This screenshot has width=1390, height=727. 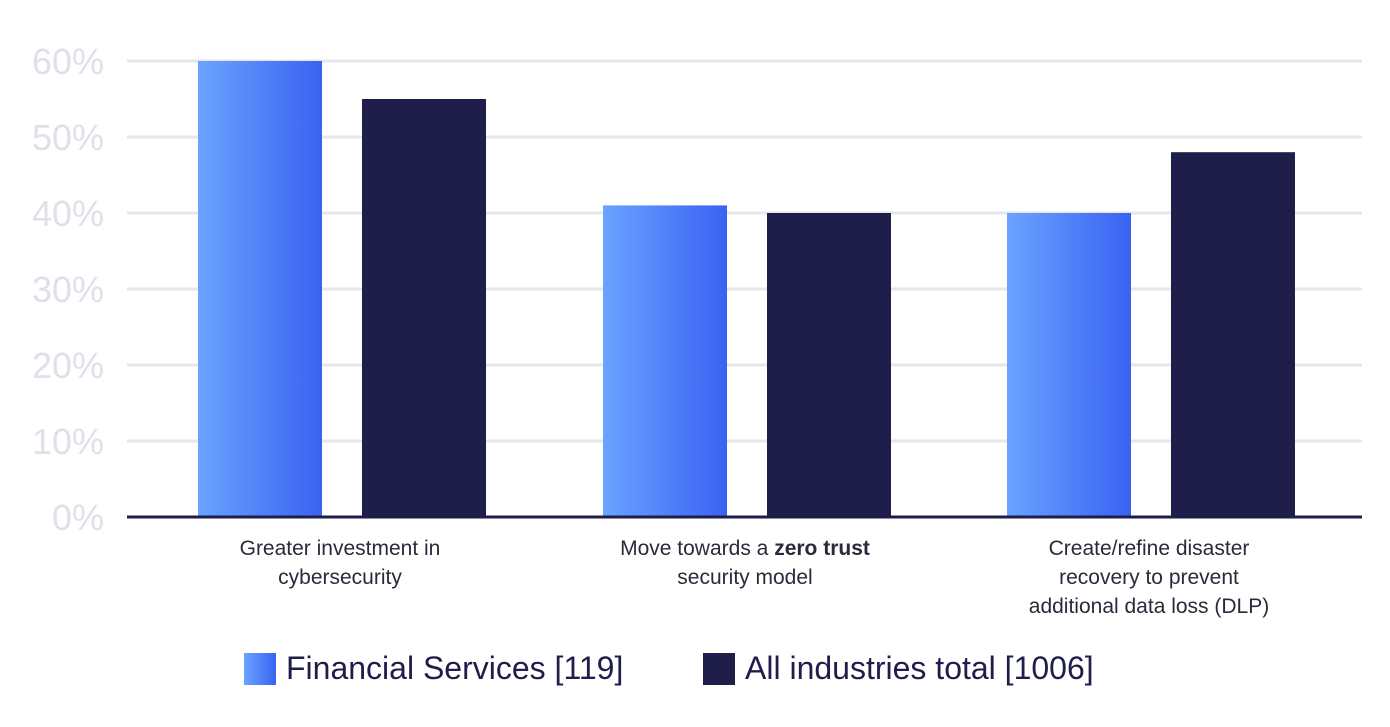 I want to click on y-tick-label: 40%, so click(x=68, y=213).